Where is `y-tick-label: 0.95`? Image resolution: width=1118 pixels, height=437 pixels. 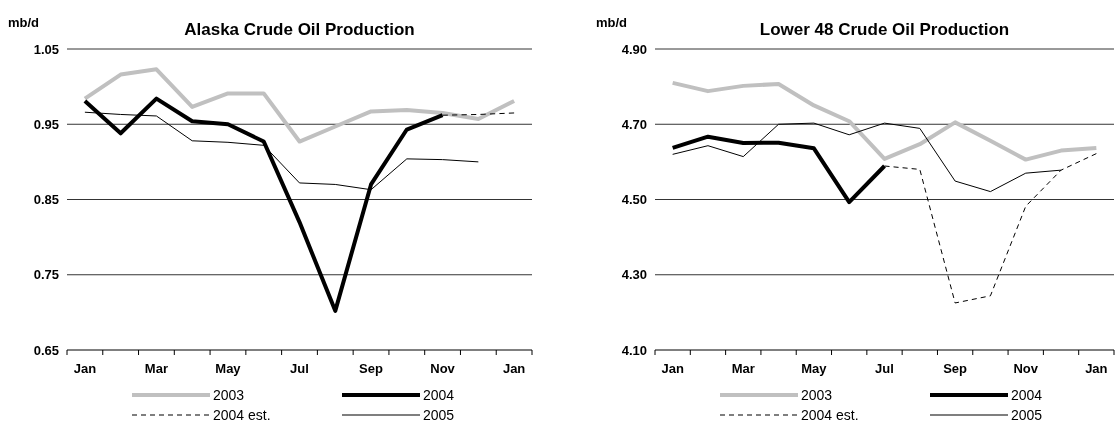
y-tick-label: 0.95 is located at coordinates (46, 124).